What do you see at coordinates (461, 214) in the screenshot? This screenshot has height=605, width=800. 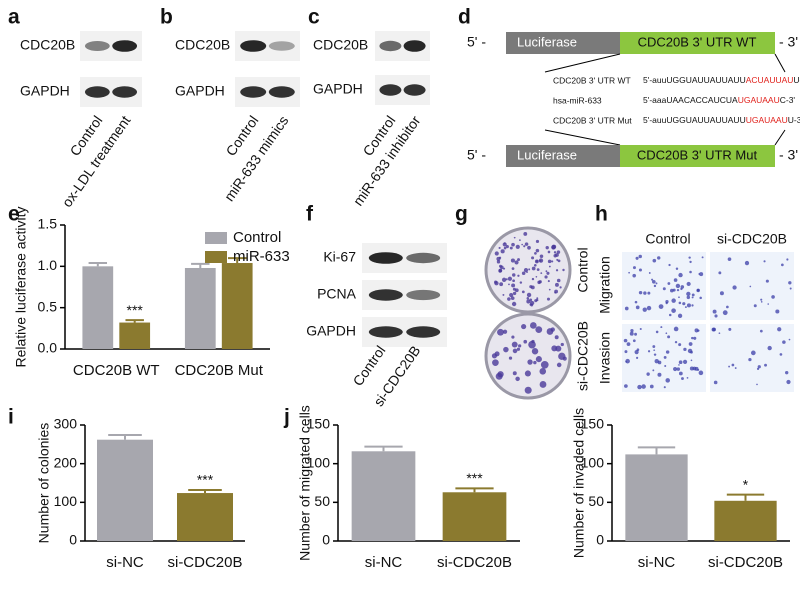 I see `panel-letter: g` at bounding box center [461, 214].